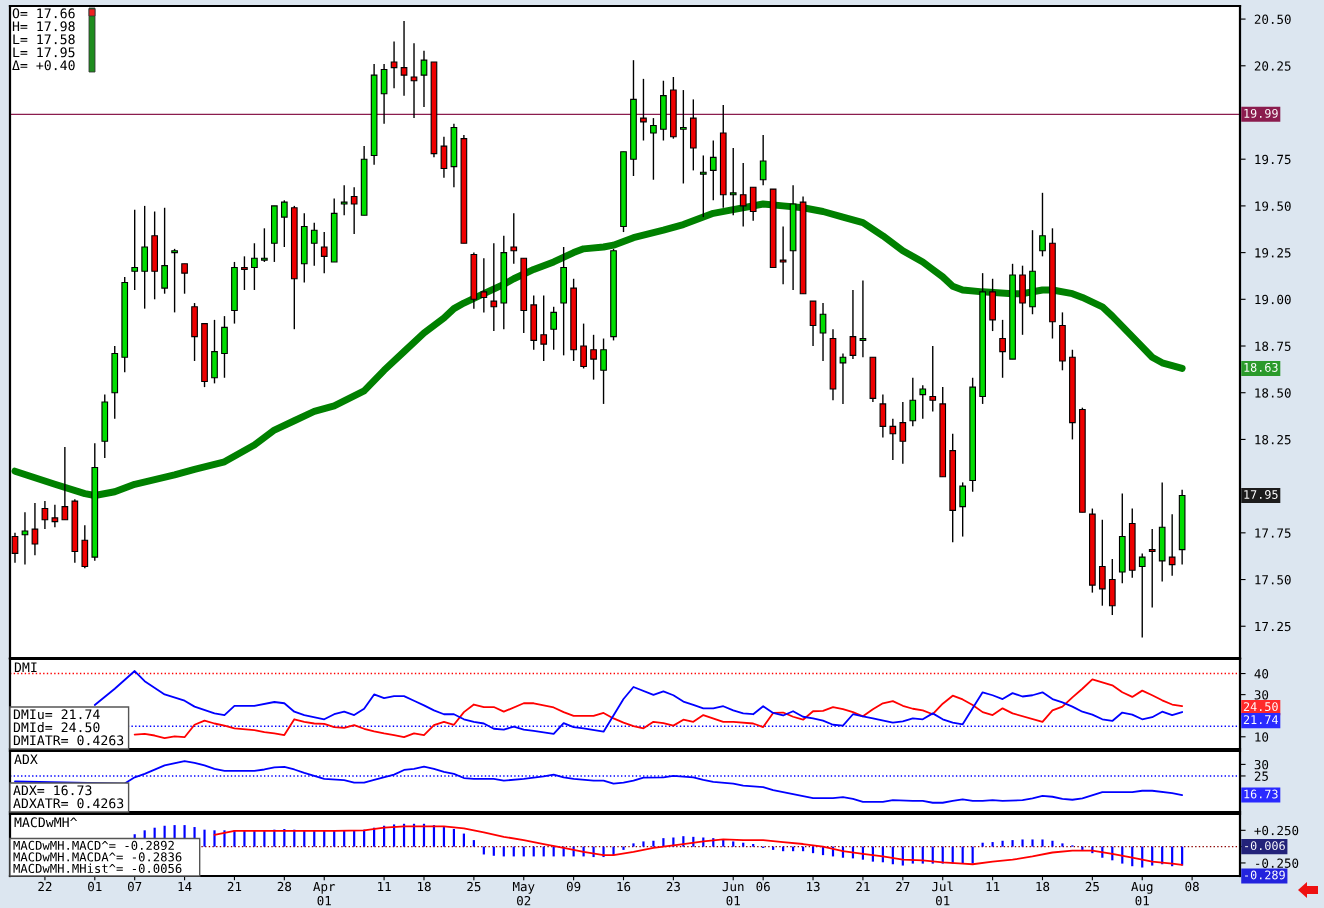  What do you see at coordinates (56, 727) in the screenshot?
I see `annotation: DMId= 24.50` at bounding box center [56, 727].